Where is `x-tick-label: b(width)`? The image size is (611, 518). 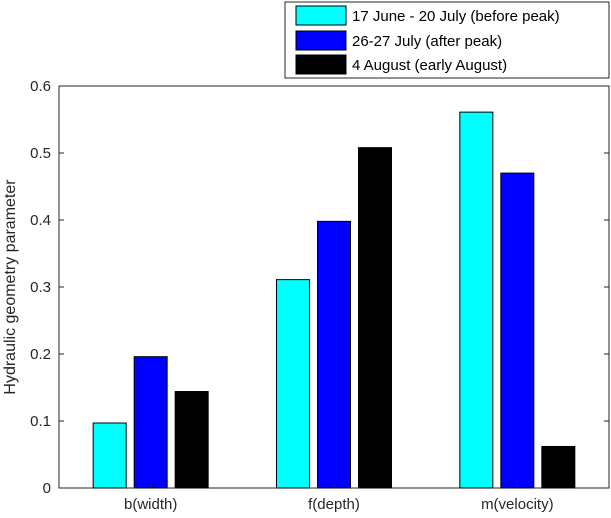 x-tick-label: b(width) is located at coordinates (150, 504).